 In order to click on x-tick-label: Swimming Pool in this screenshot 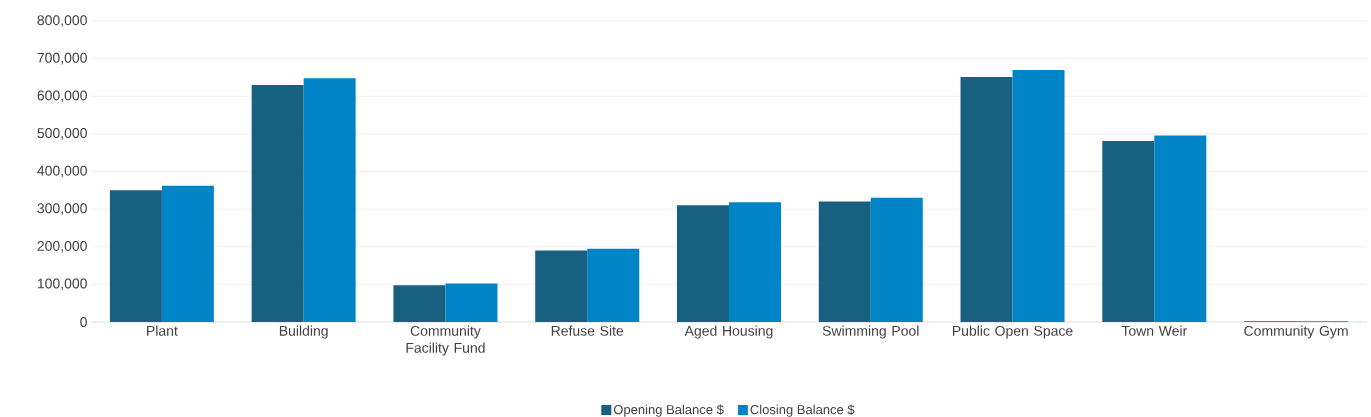, I will do `click(870, 332)`.